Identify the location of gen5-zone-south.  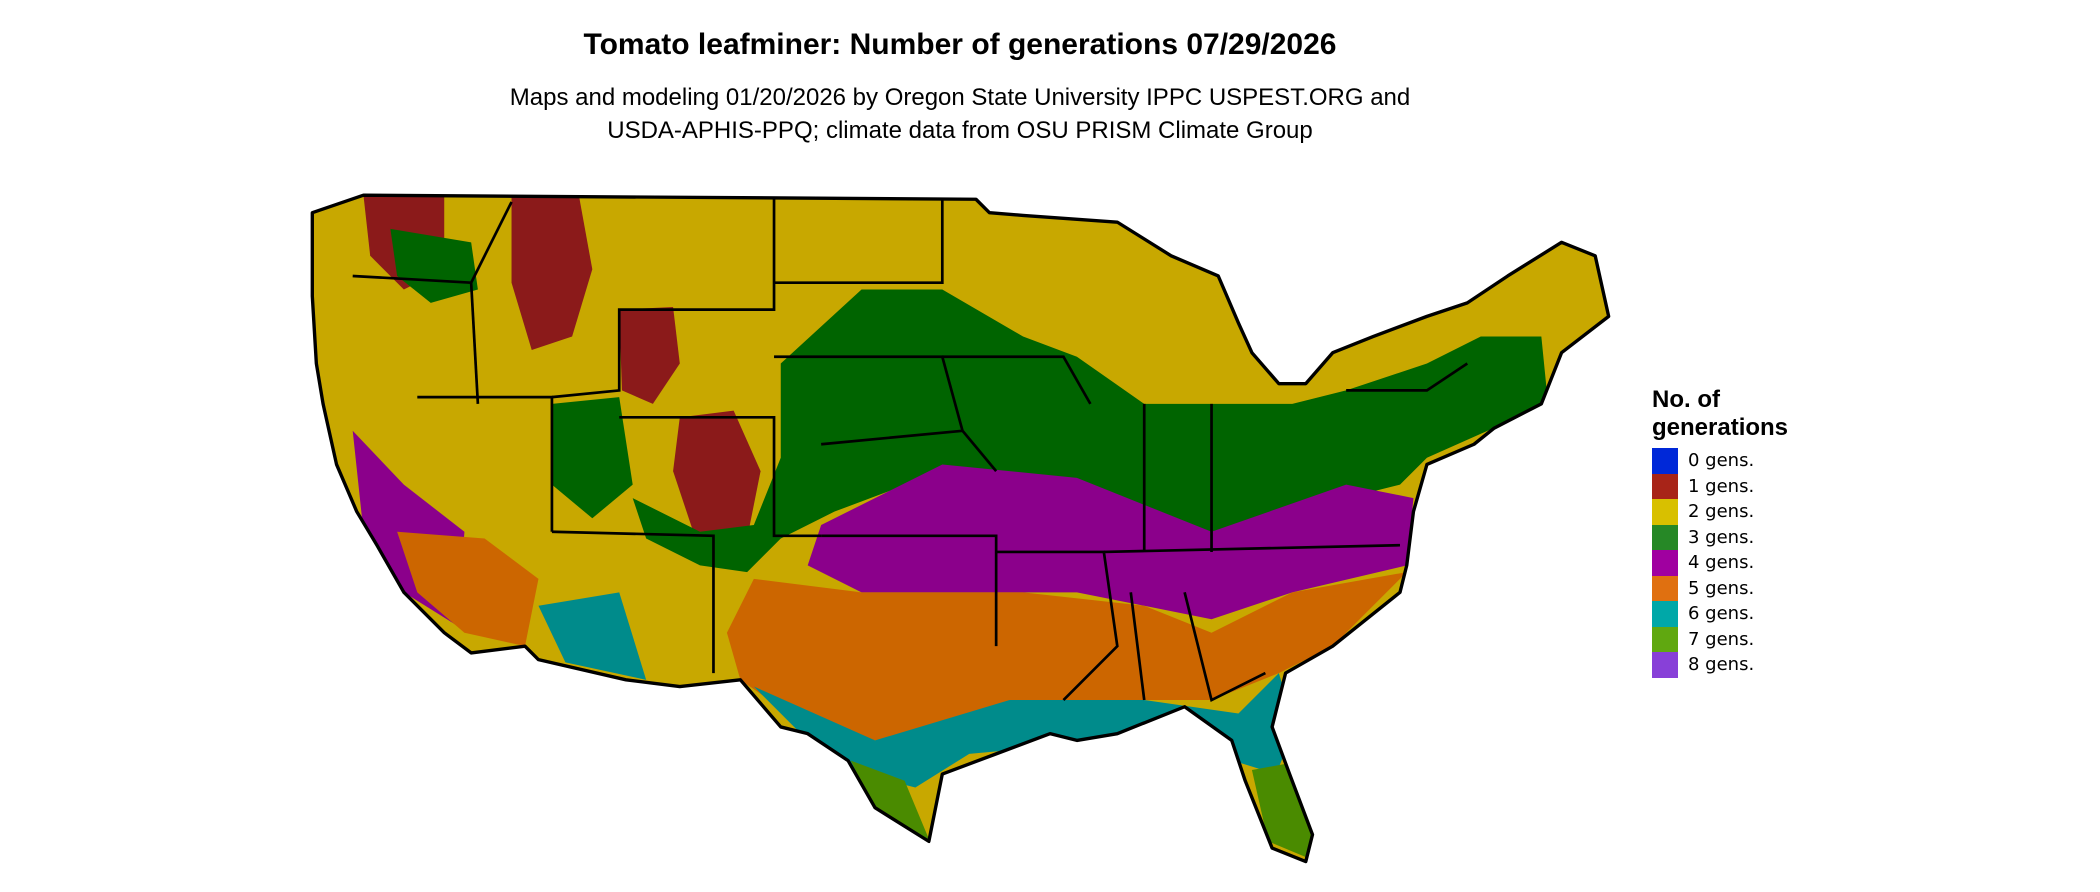
(1066, 656).